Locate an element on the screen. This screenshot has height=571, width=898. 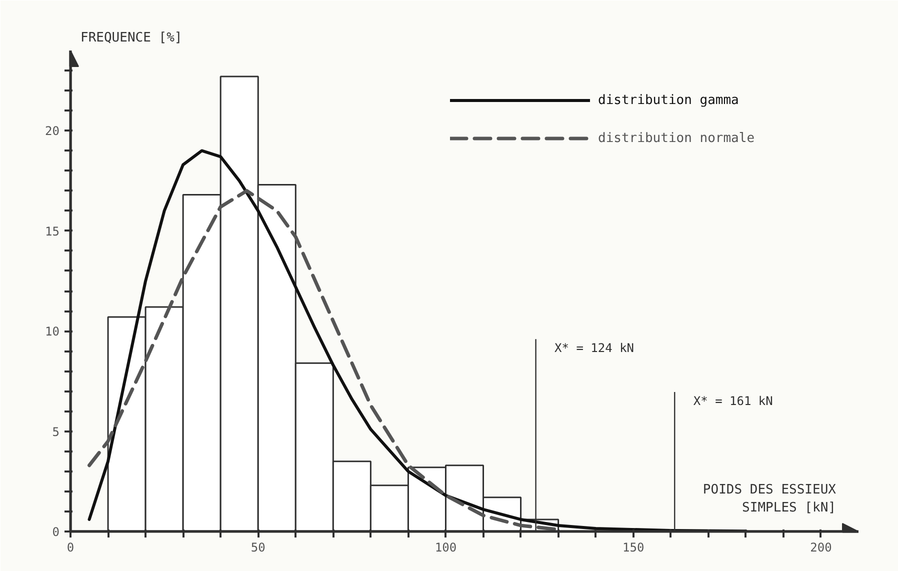
x-tick-label: 100 is located at coordinates (445, 547).